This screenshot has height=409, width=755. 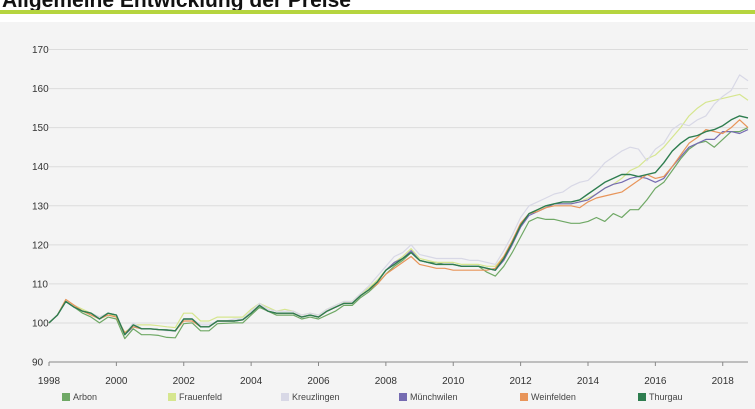 I want to click on x-tick-label: 2002, so click(x=184, y=381).